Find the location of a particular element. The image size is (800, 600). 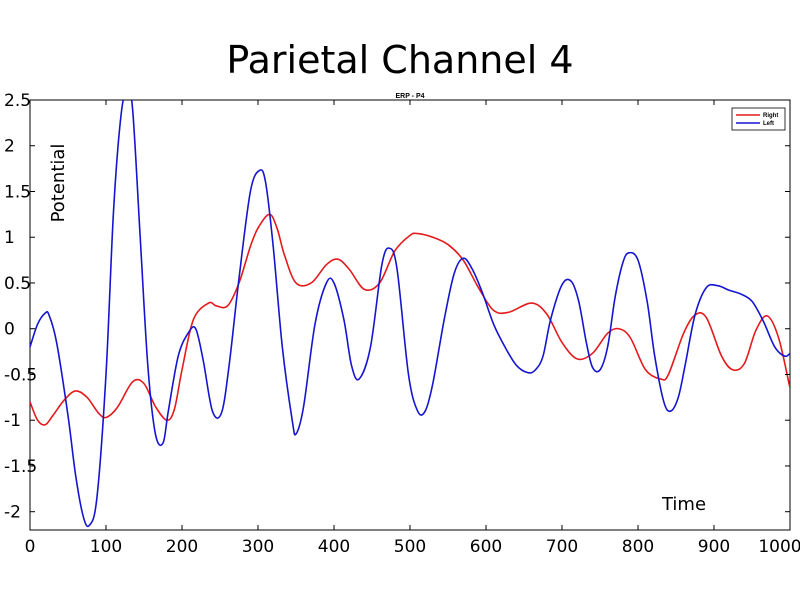

y-tick-label: 2 is located at coordinates (9, 147).